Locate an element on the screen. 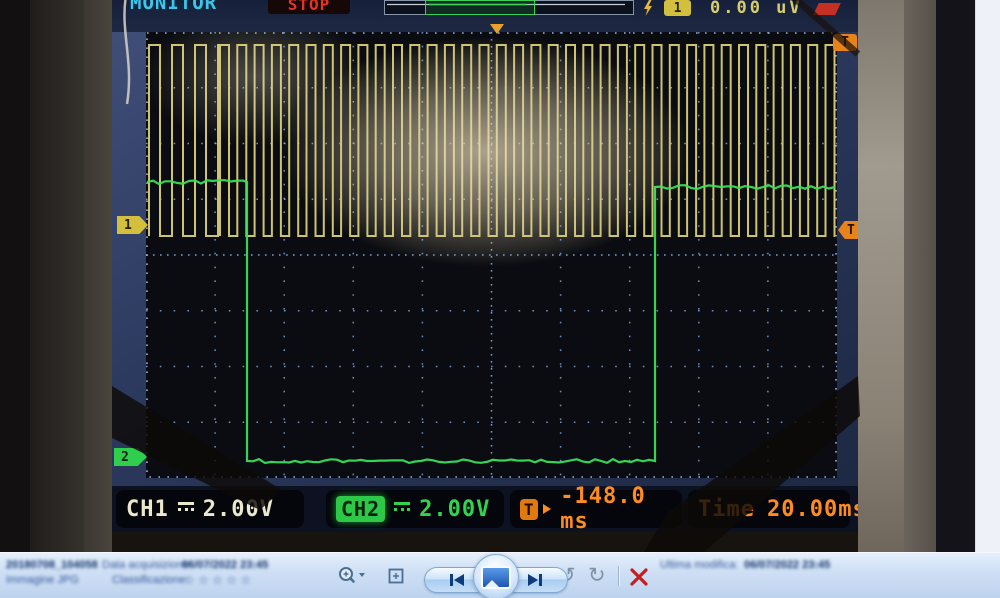 The width and height of the screenshot is (1000, 598). acquired-value: 06/07/2022 23:45 is located at coordinates (225, 565).